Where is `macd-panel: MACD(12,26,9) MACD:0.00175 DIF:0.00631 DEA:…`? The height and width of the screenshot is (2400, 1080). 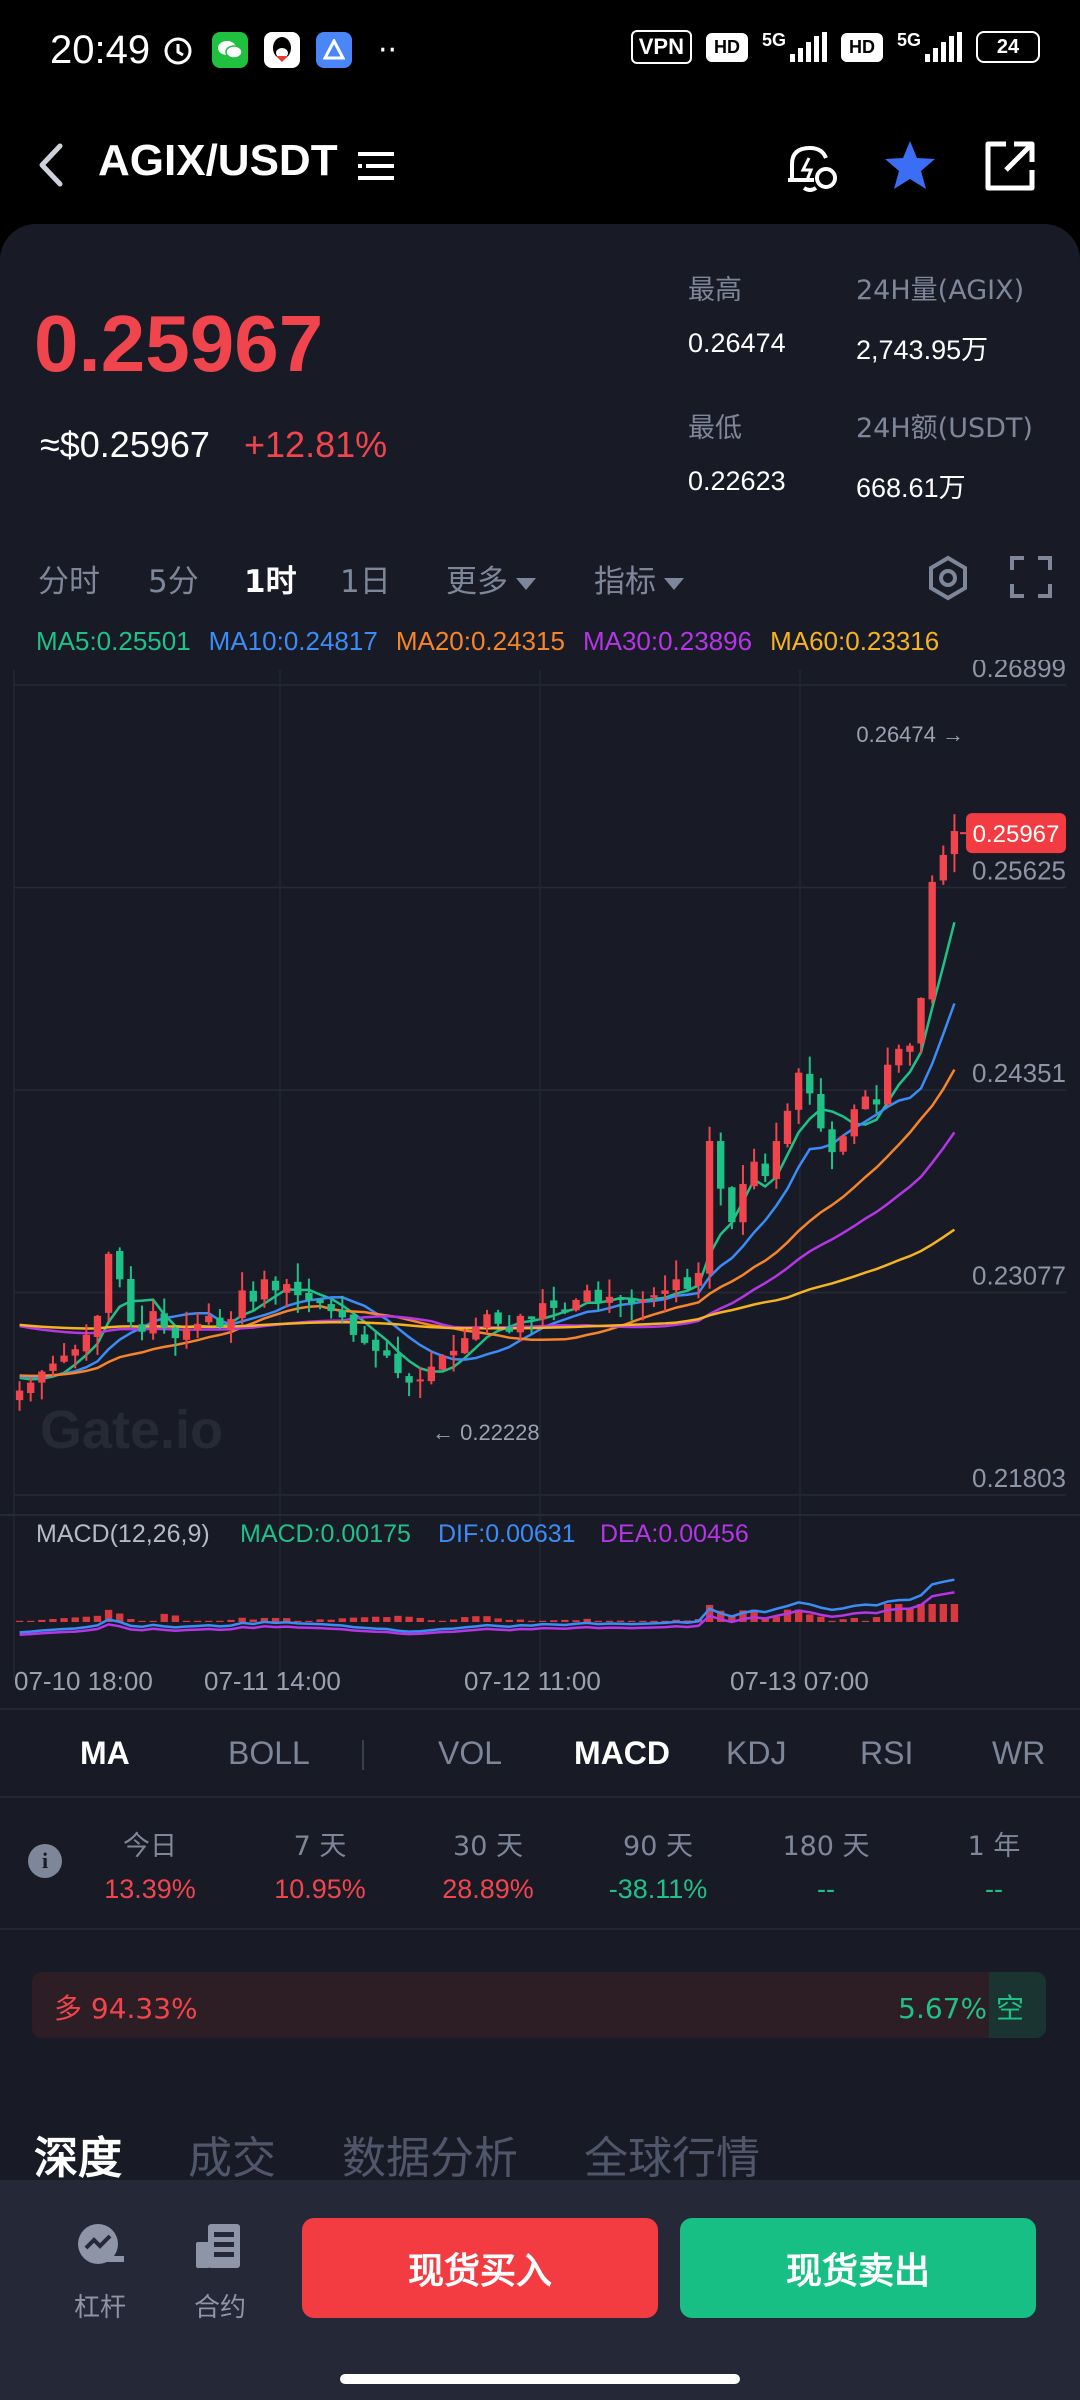
macd-panel: MACD(12,26,9) MACD:0.00175 DIF:0.00631 DEA:… is located at coordinates (487, 1578).